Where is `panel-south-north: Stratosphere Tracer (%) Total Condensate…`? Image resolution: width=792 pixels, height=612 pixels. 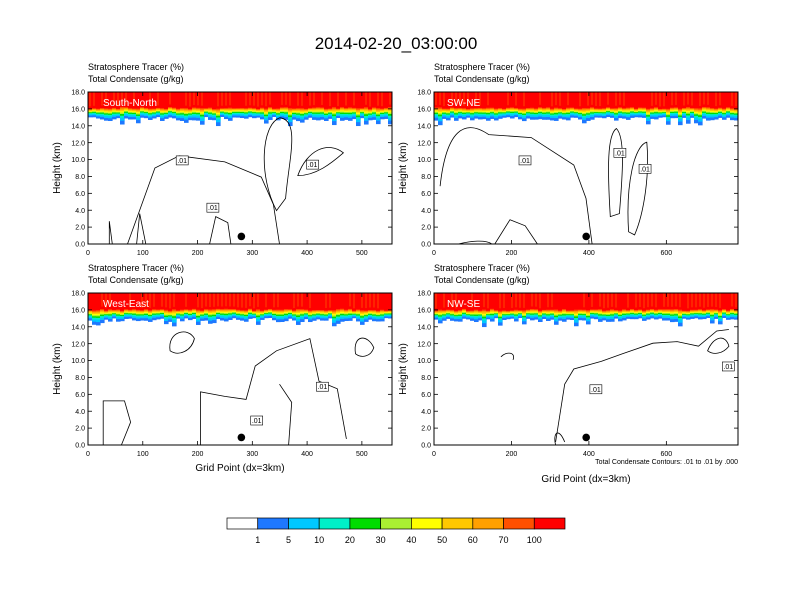
panel-south-north: Stratosphere Tracer (%) Total Condensate… is located at coordinates (222, 159).